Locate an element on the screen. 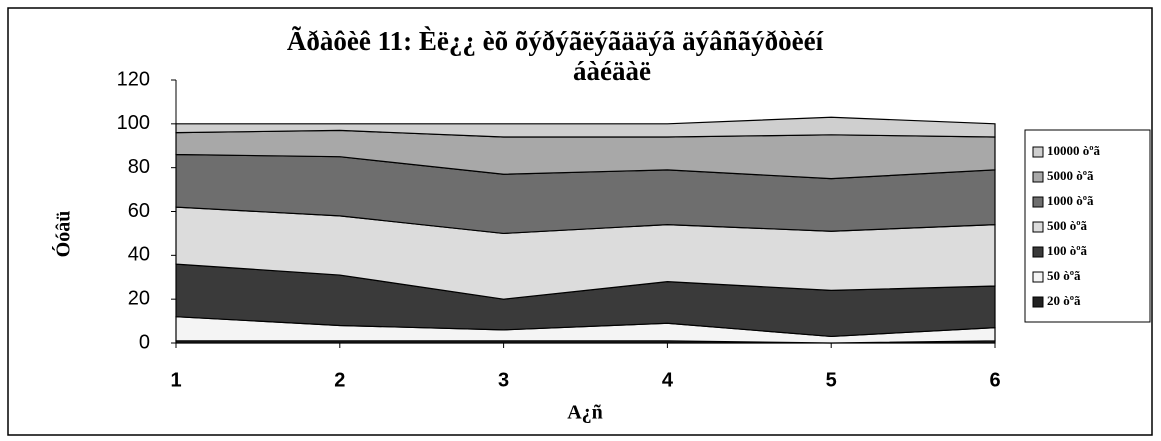 Image resolution: width=1161 pixels, height=441 pixels. legend-label: 100 òºã is located at coordinates (1067, 250).